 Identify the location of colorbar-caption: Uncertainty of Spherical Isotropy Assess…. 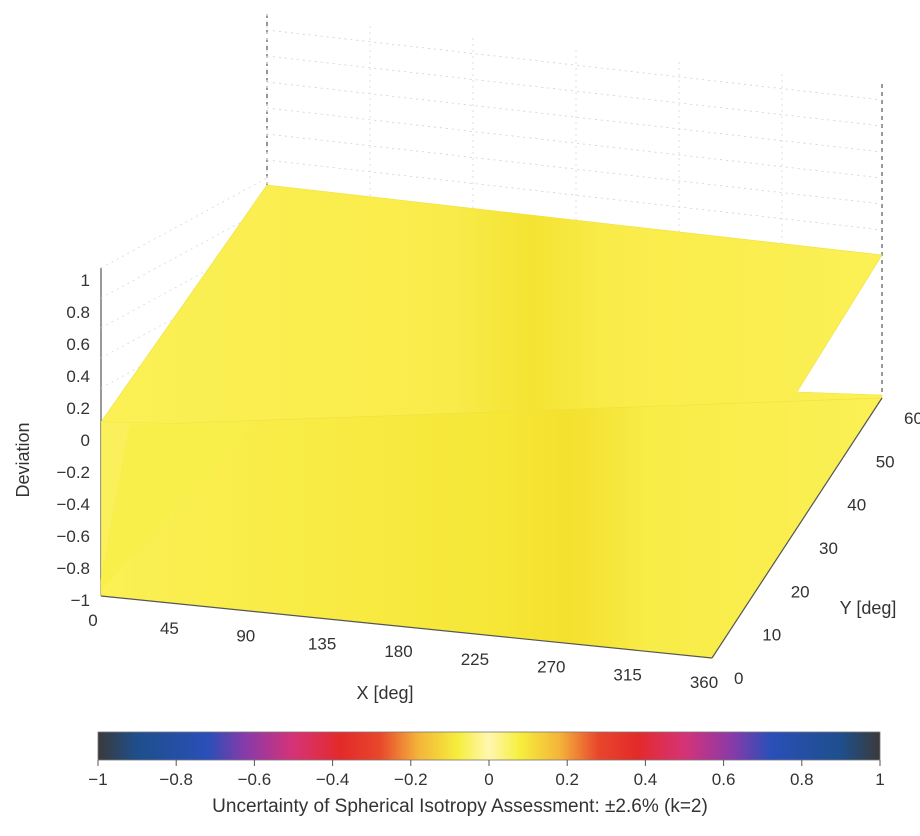
(460, 806).